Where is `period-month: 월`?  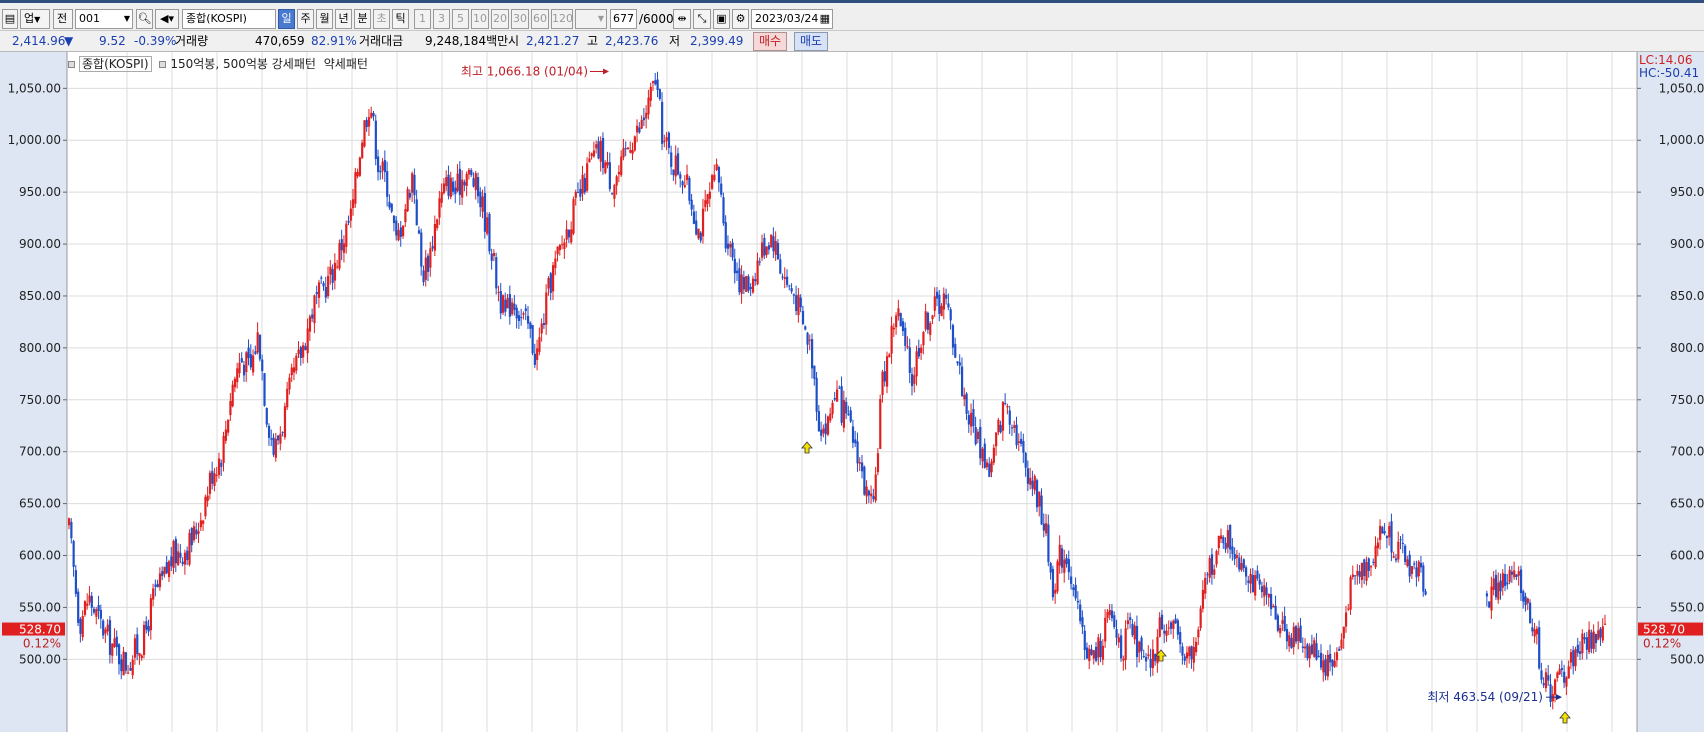 period-month: 월 is located at coordinates (324, 19).